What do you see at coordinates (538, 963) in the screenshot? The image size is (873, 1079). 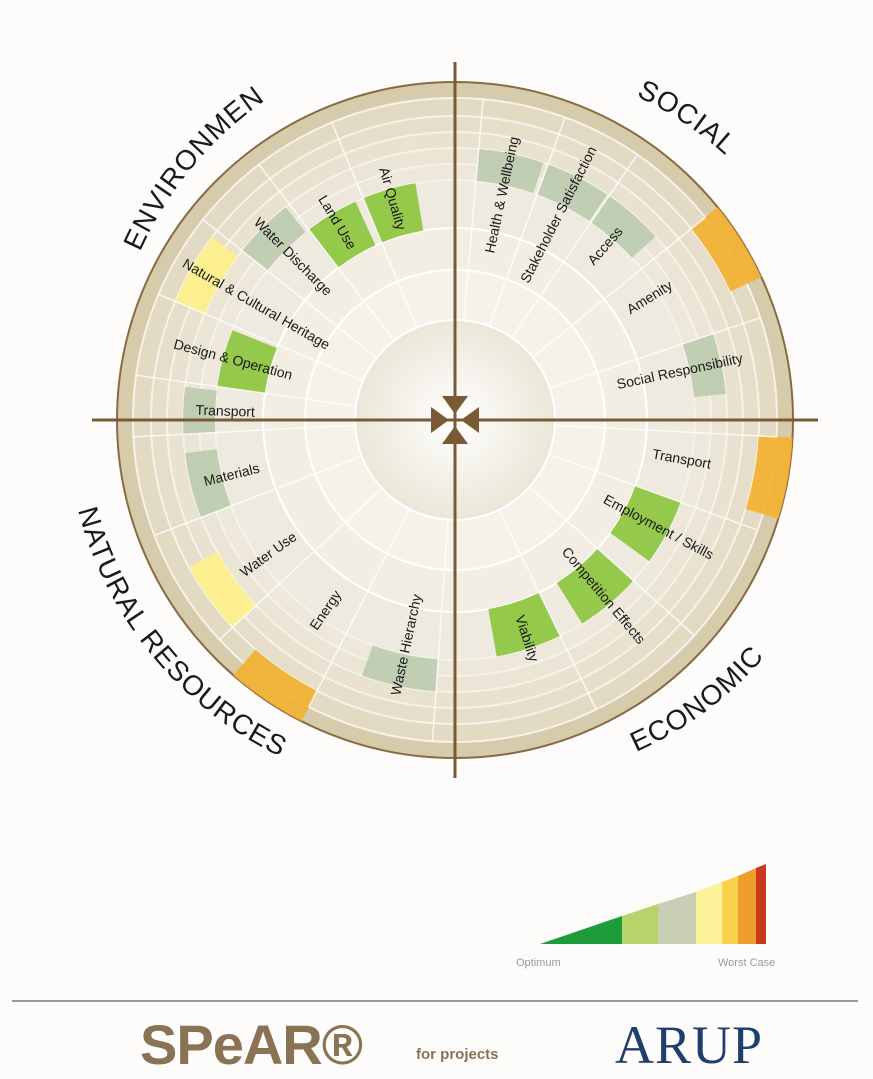 I see `legend-min-label: Optimum` at bounding box center [538, 963].